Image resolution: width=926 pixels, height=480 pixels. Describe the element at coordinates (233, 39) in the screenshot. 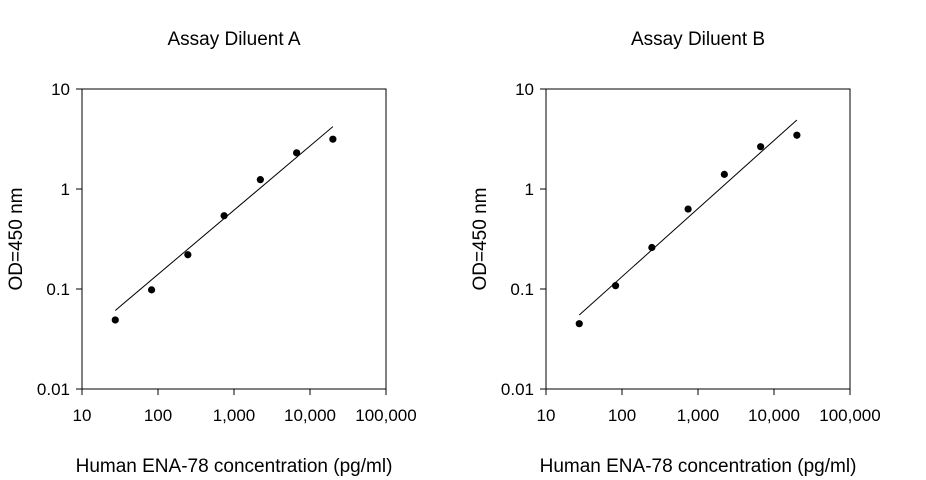

I see `chart-title: Assay Diluent A` at that location.